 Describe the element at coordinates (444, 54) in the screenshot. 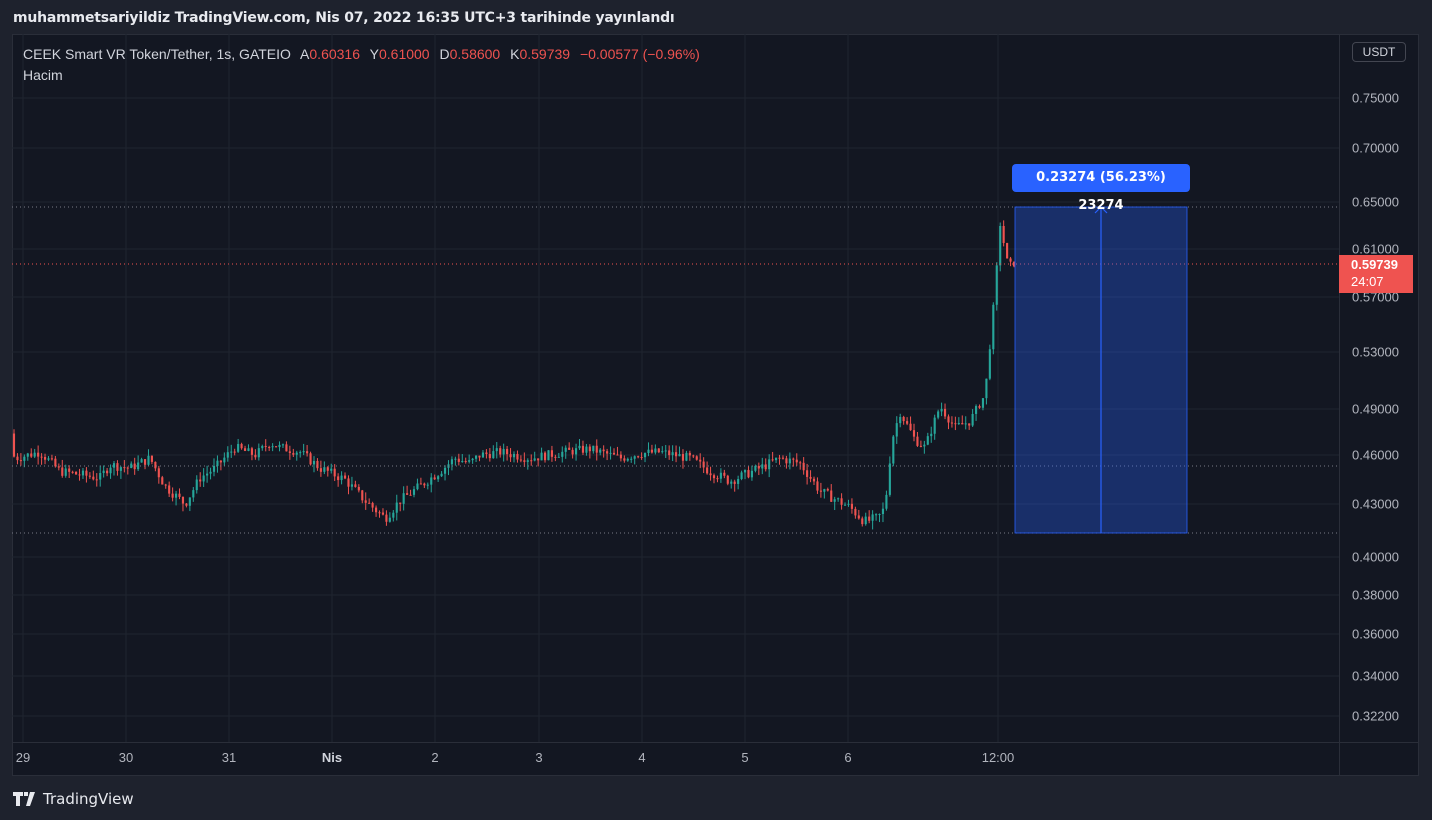

I see `low-label: D` at that location.